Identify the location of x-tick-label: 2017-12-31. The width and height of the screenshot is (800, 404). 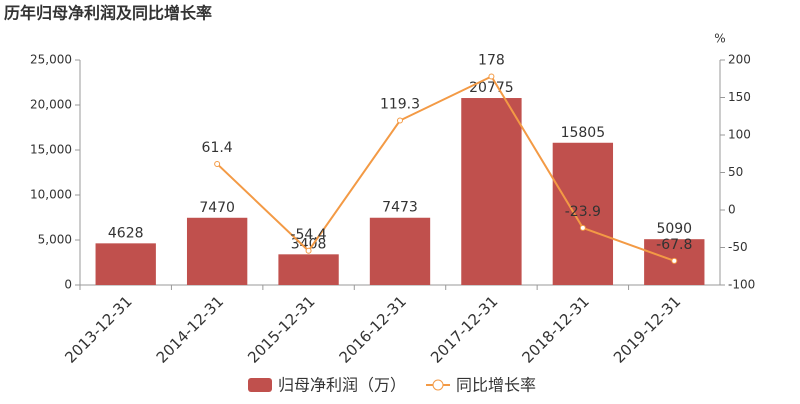
(464, 329).